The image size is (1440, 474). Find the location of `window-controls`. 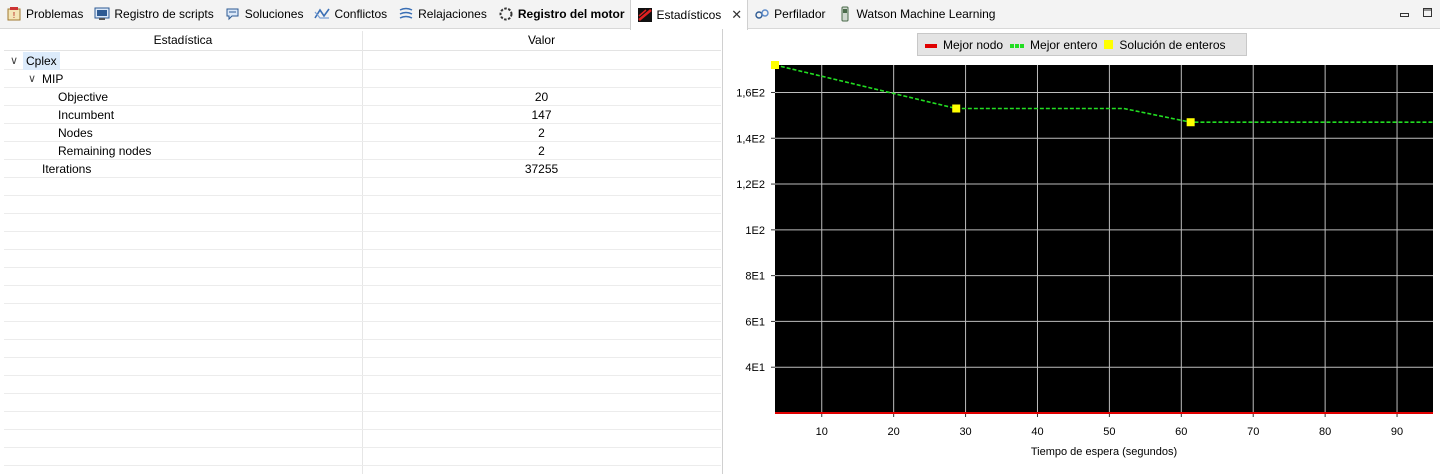

window-controls is located at coordinates (1416, 12).